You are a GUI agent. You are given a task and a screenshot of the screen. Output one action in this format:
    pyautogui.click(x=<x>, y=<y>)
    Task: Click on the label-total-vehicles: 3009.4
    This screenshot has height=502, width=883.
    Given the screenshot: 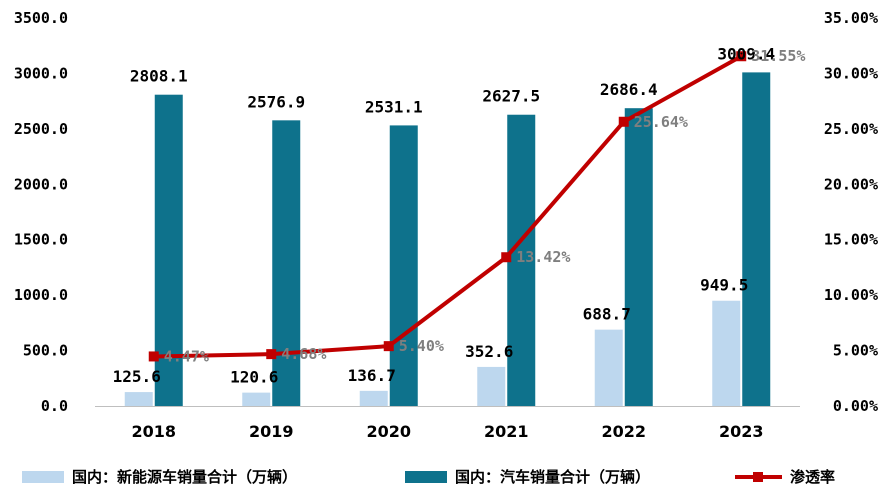 What is the action you would take?
    pyautogui.click(x=746, y=53)
    